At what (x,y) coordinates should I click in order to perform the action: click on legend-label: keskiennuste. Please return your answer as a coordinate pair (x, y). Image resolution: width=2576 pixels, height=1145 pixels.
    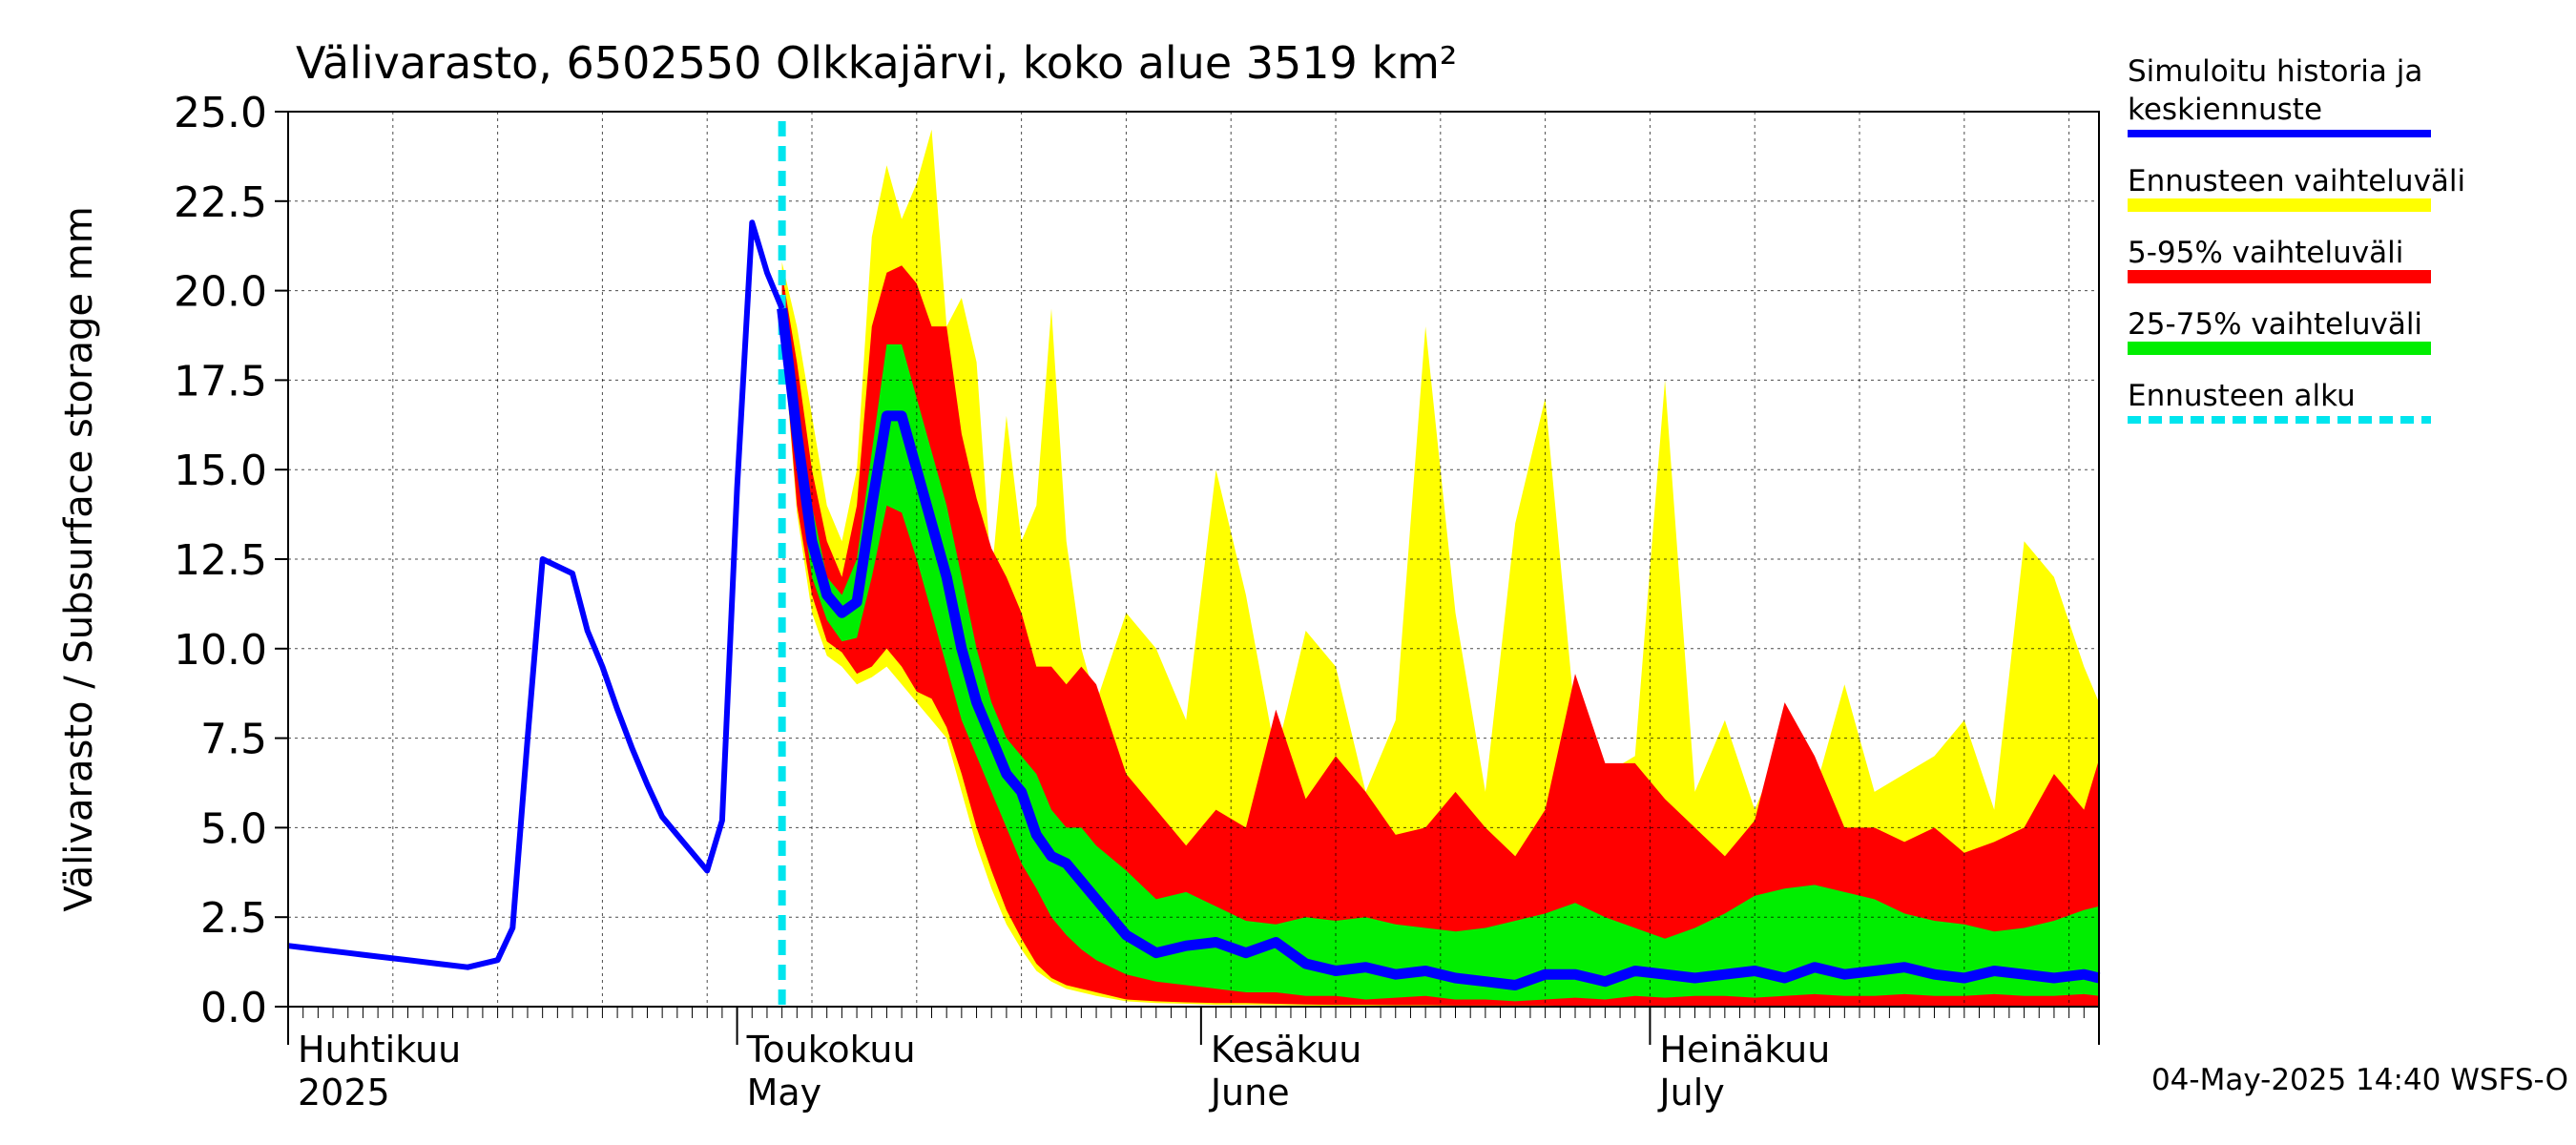
    Looking at the image, I should click on (2225, 110).